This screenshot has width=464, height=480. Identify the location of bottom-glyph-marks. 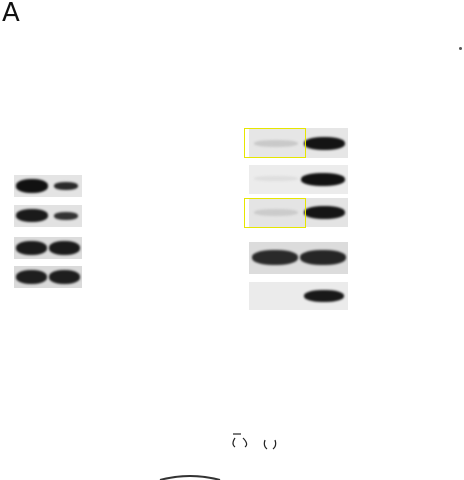
(254, 441).